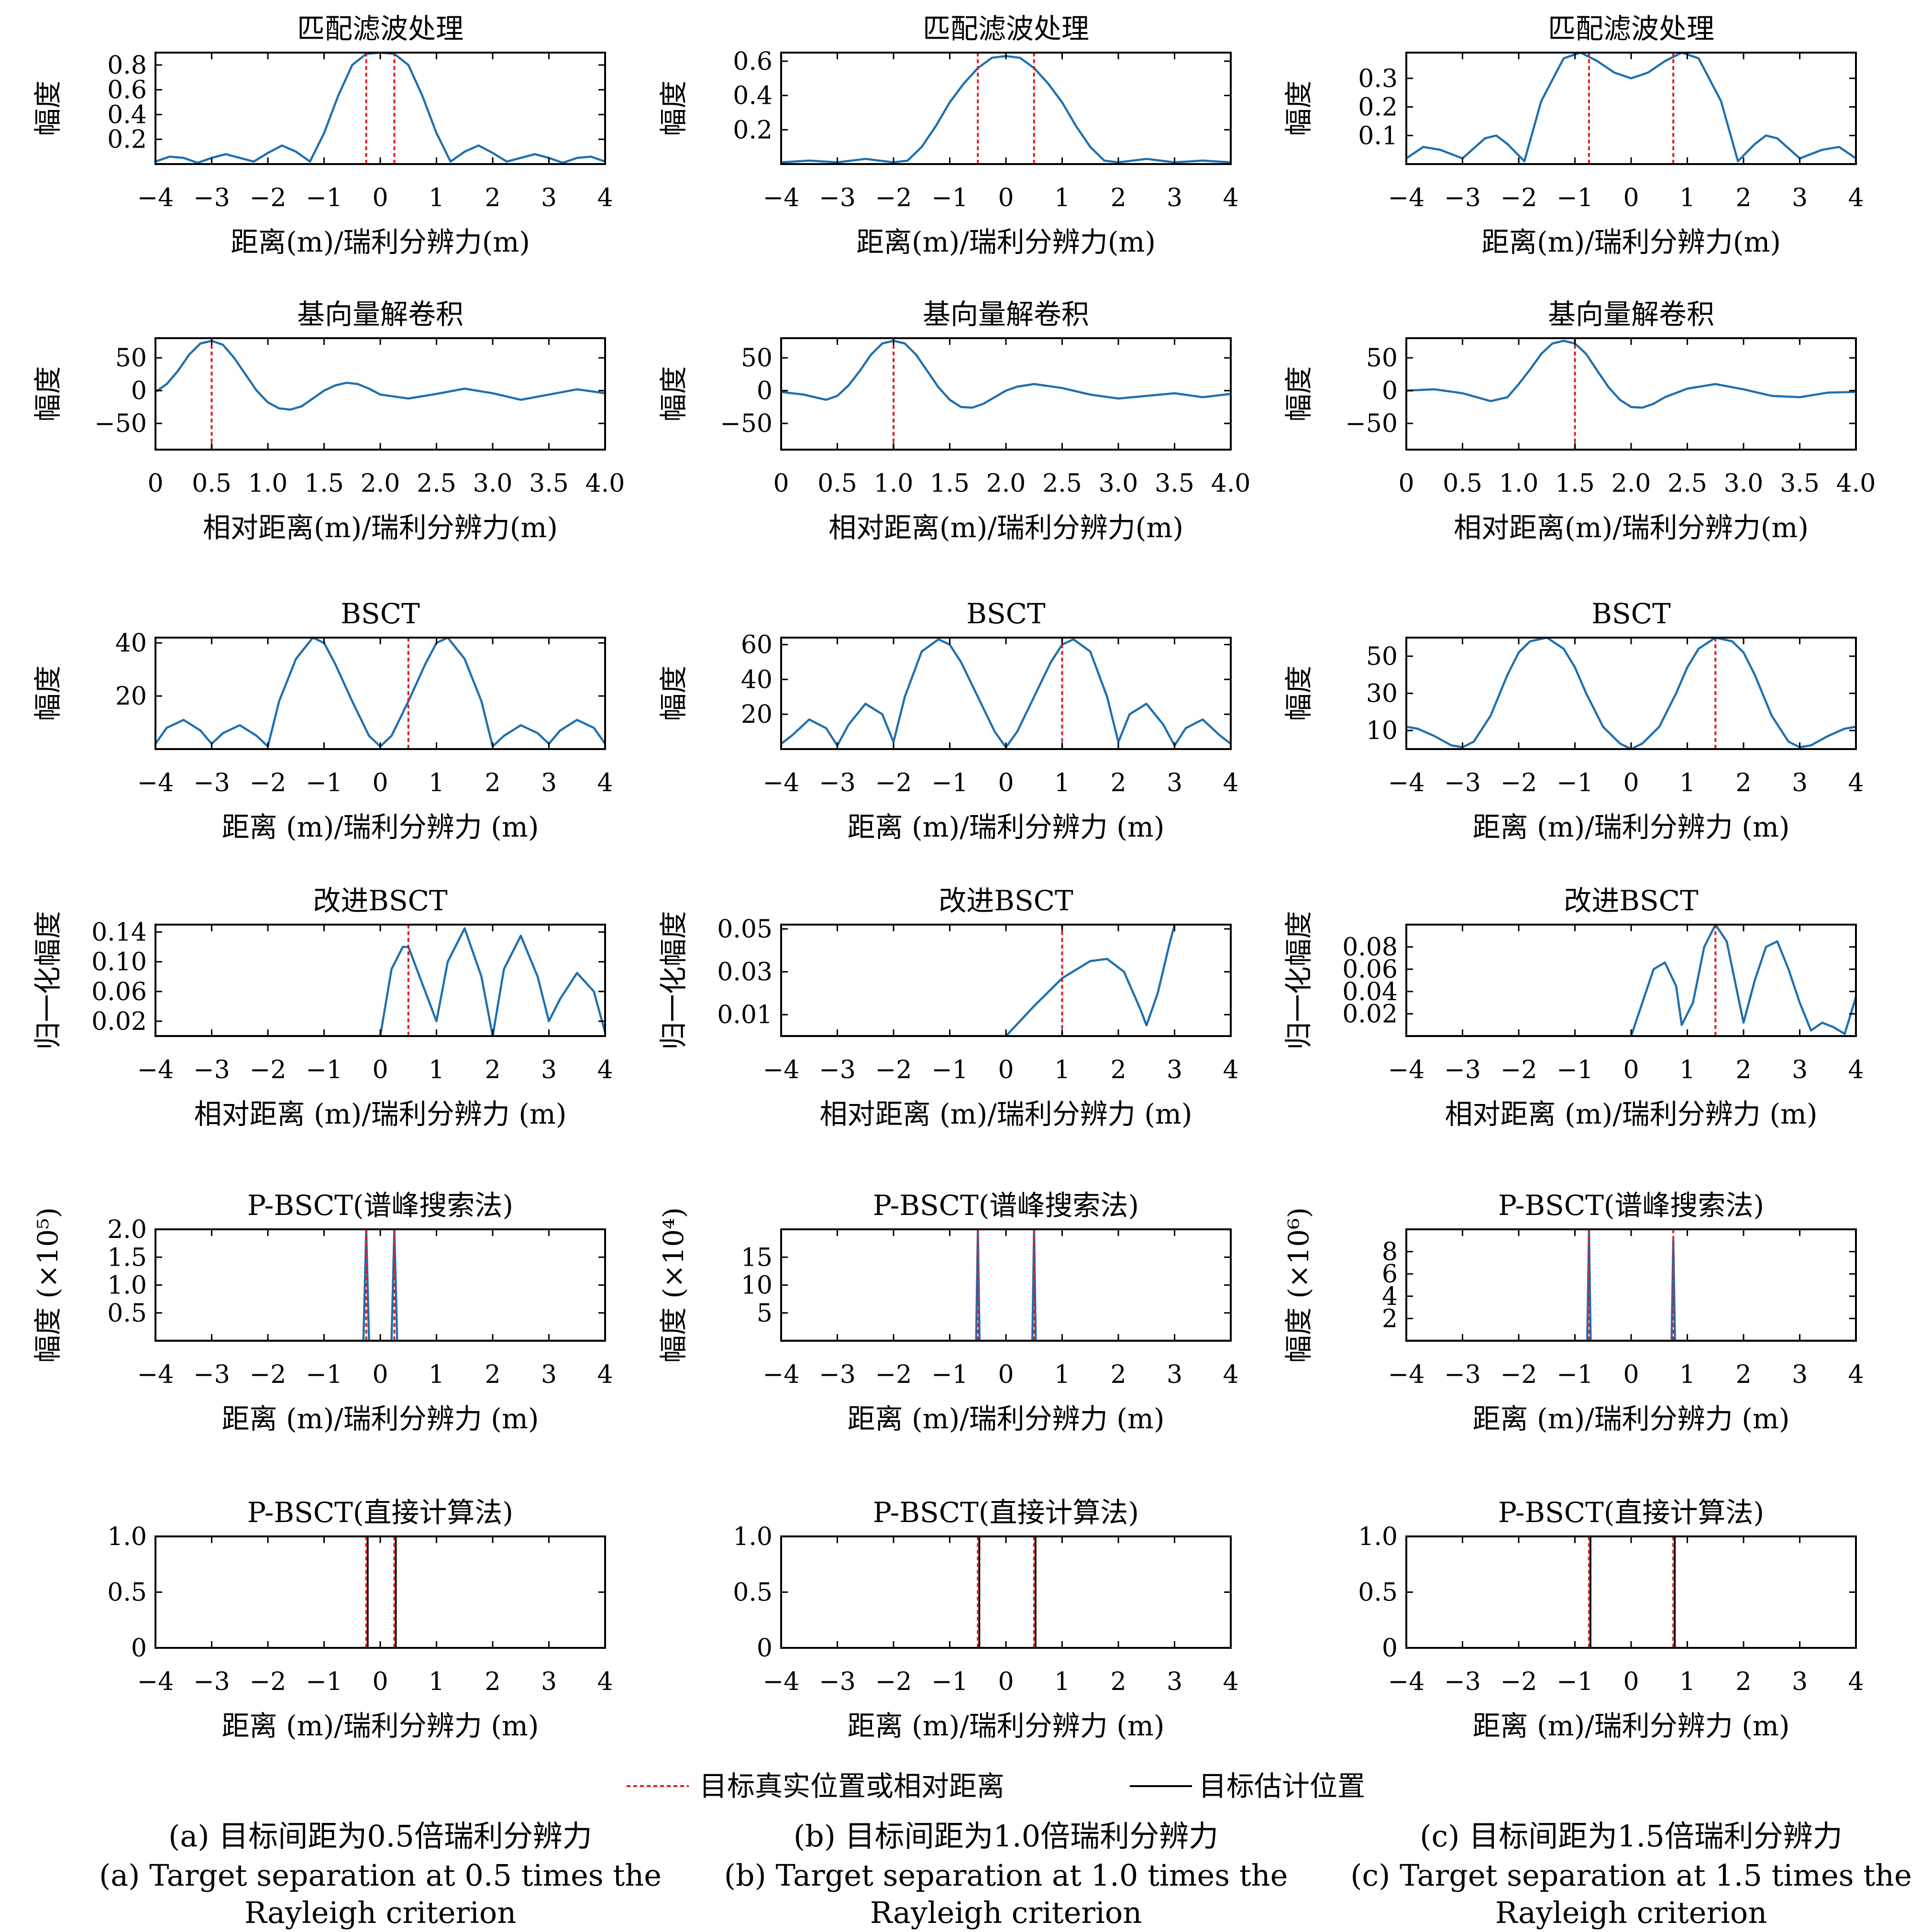 This screenshot has width=1921, height=1932. What do you see at coordinates (1382, 656) in the screenshot?
I see `y-tick-label: 50` at bounding box center [1382, 656].